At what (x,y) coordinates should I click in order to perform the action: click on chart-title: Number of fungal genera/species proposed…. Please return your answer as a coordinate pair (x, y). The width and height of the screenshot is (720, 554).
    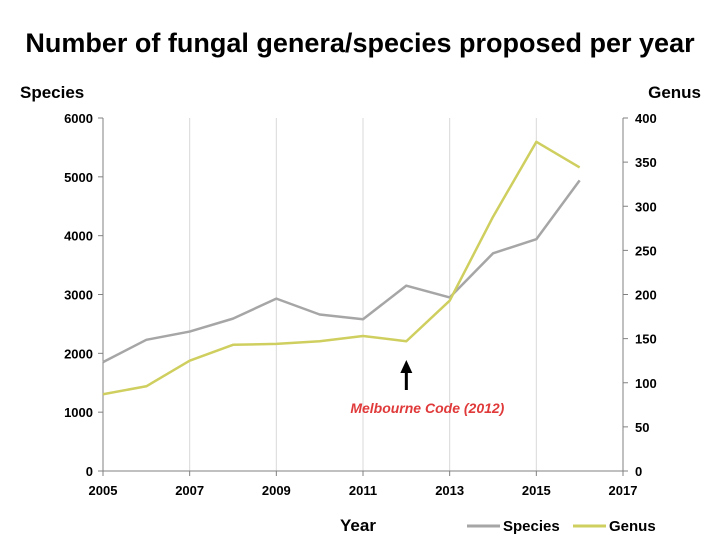
    Looking at the image, I should click on (360, 43).